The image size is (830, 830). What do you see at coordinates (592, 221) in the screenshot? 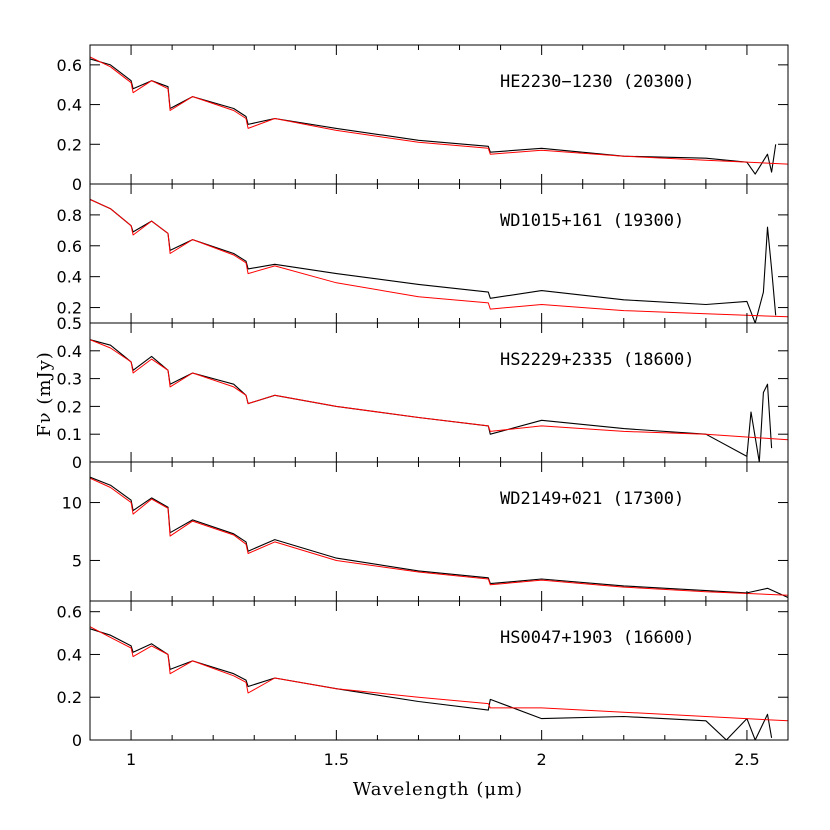
I see `panel-label: WD1015+161 (19300)` at bounding box center [592, 221].